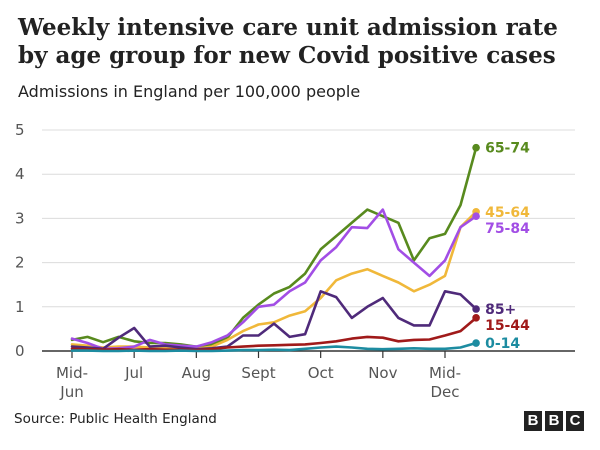 The width and height of the screenshot is (600, 450). What do you see at coordinates (507, 213) in the screenshot?
I see `series-label-45-64: 45-64` at bounding box center [507, 213].